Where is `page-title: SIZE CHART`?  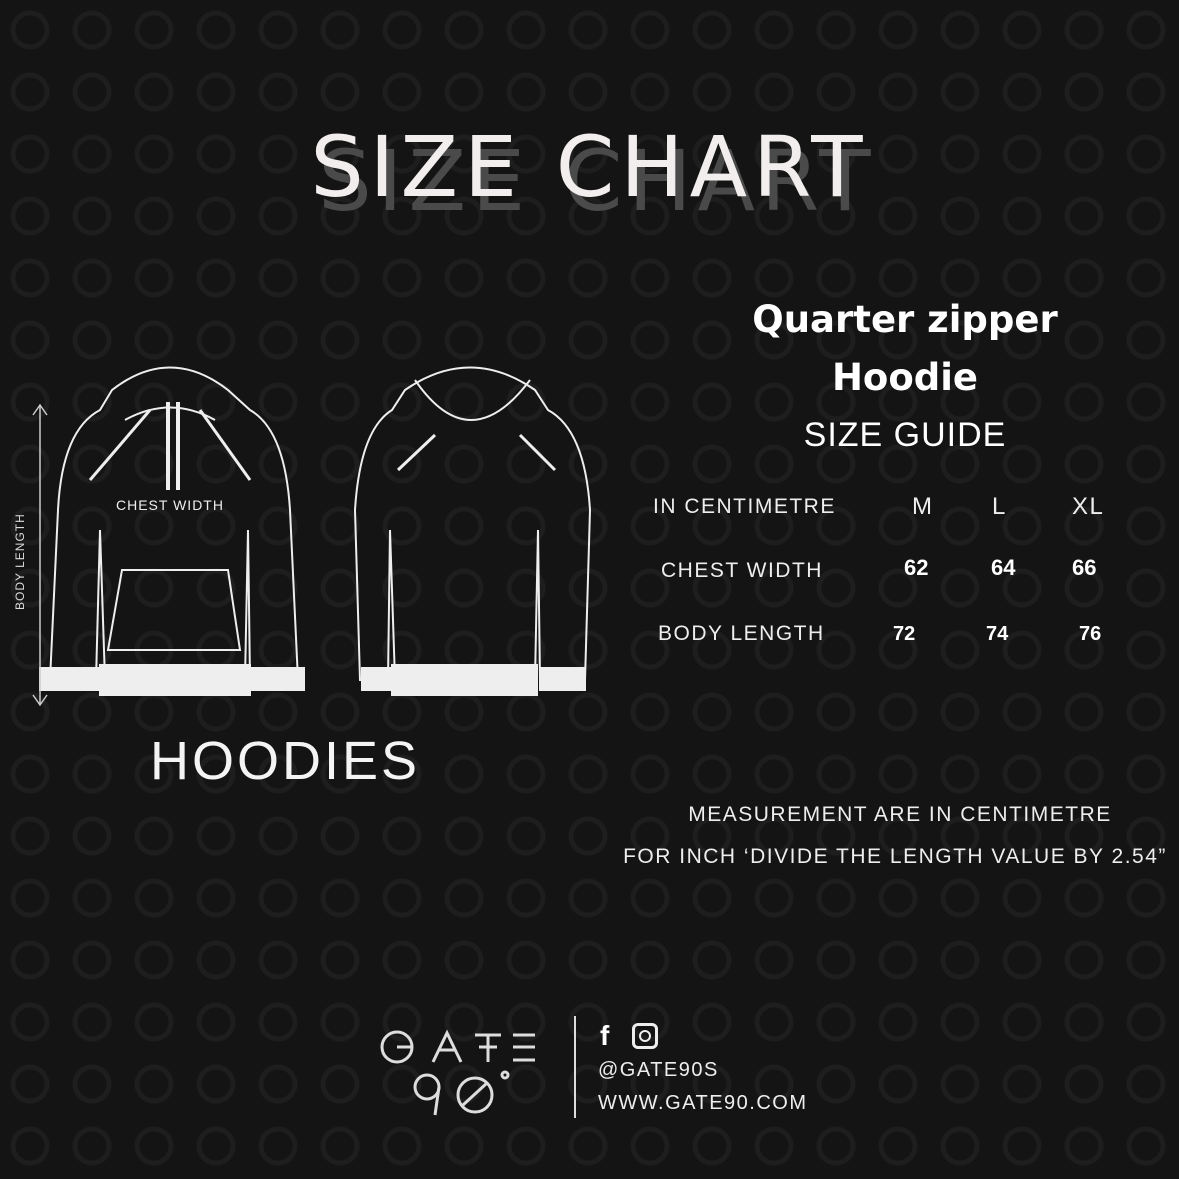
page-title: SIZE CHART is located at coordinates (589, 167).